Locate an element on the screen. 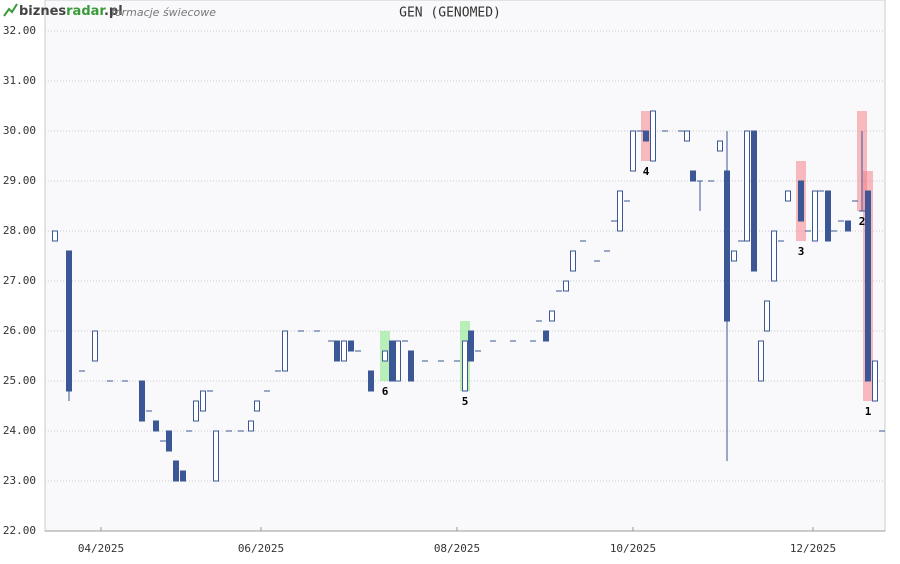  x-tick-label: 04/2025 is located at coordinates (101, 548).